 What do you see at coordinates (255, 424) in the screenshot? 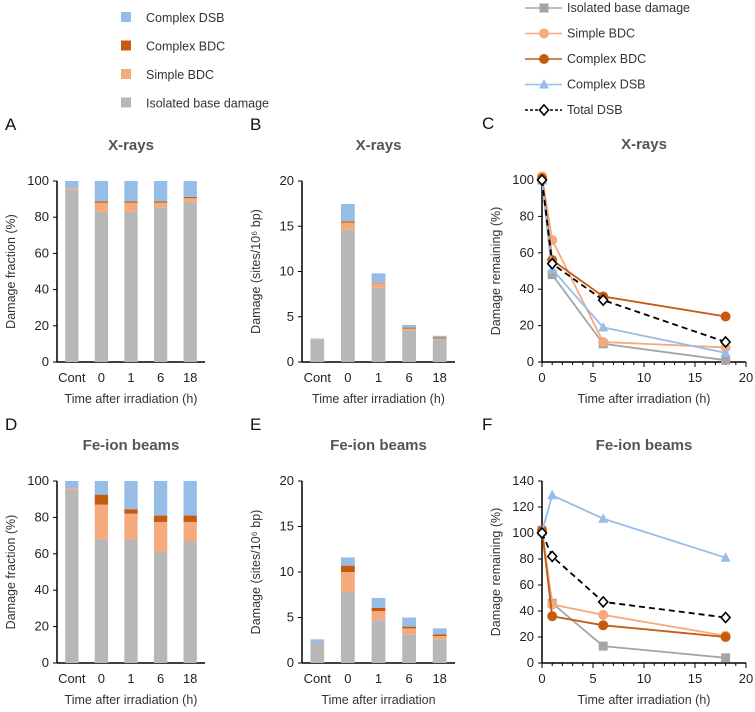
I see `panel-letter: E` at bounding box center [255, 424].